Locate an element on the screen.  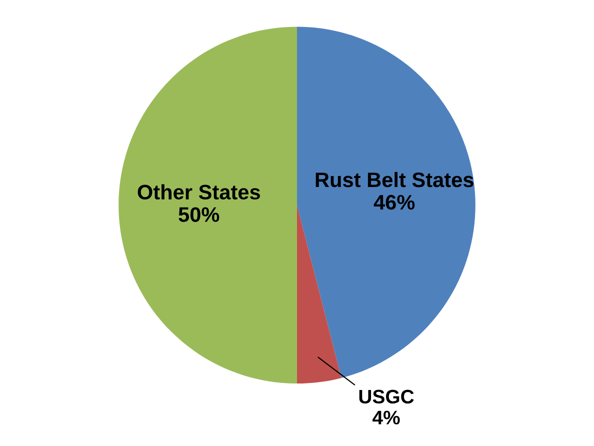
pie-slice is located at coordinates (319, 294).